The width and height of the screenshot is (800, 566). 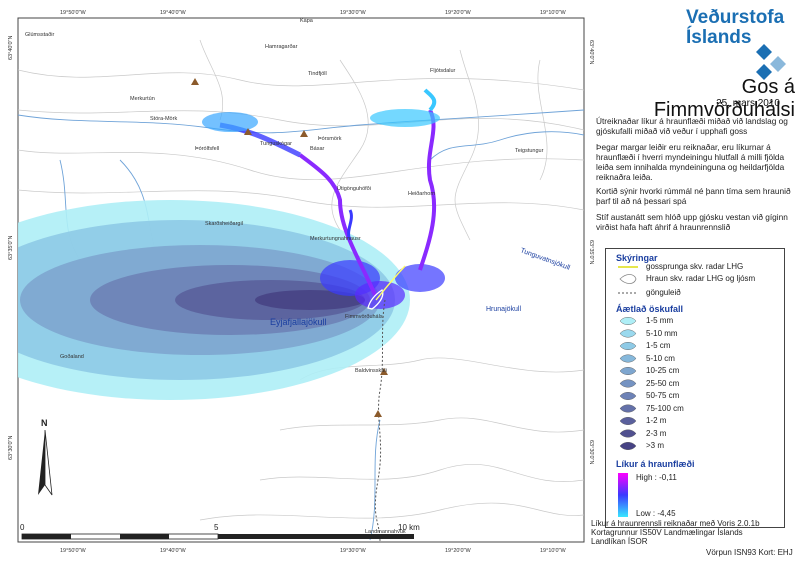 I want to click on glacier-label-eyjafjallajokull: Eyjafjallajökull, so click(x=298, y=322).